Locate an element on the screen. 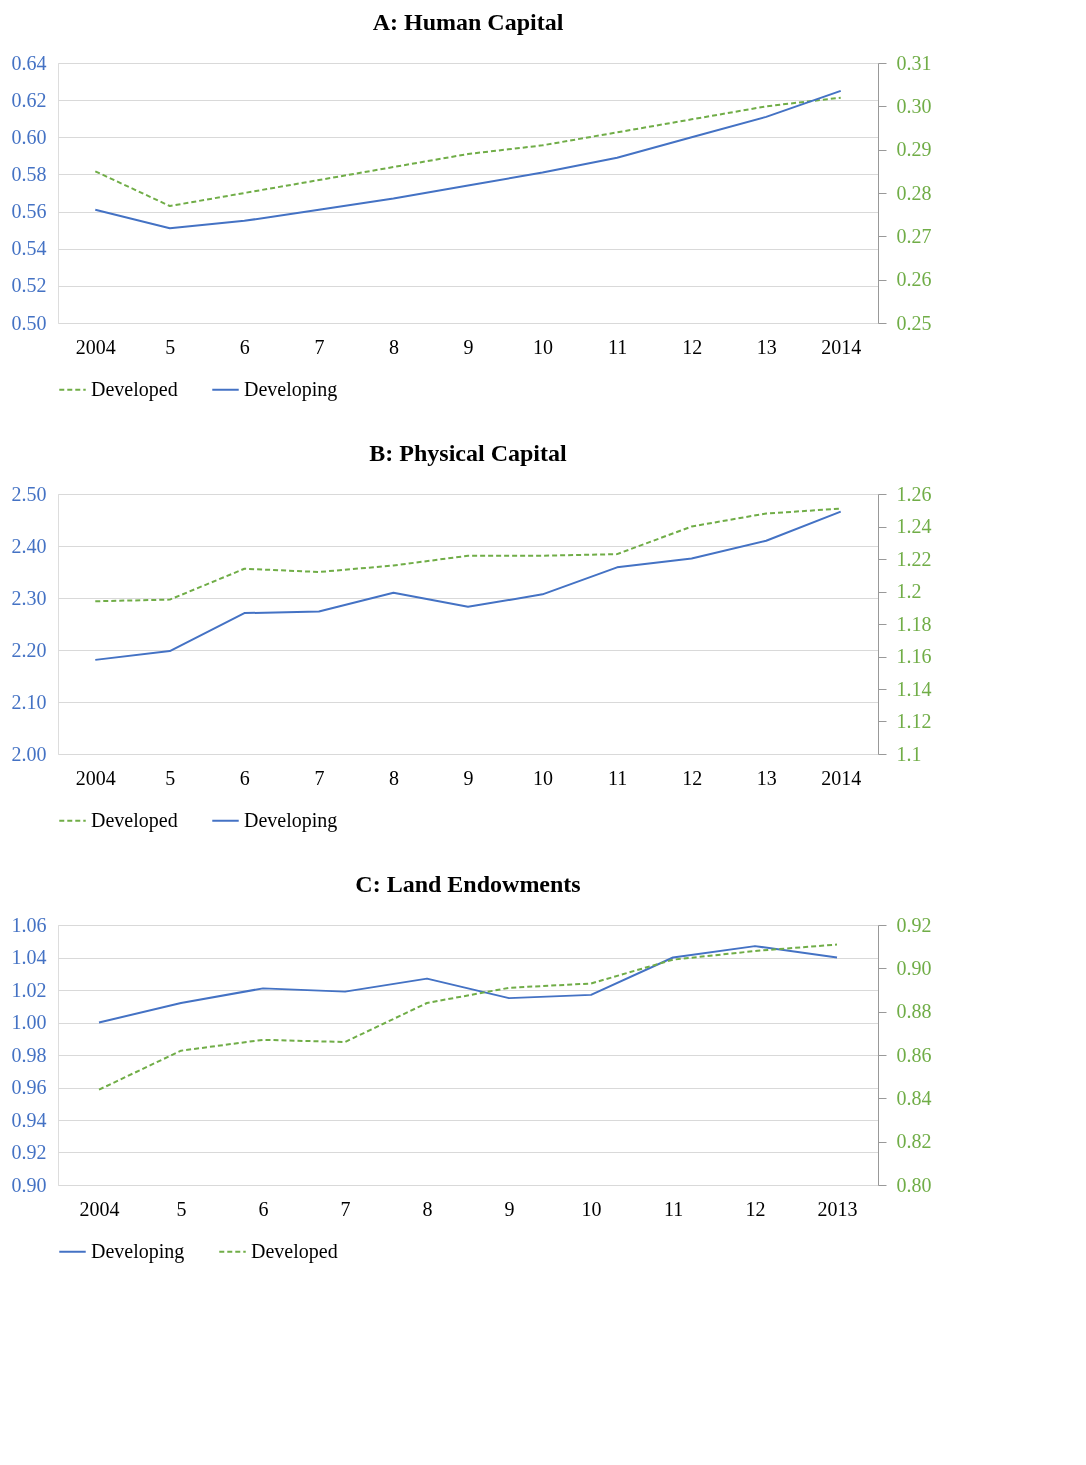 Image resolution: width=1086 pixels, height=1465 pixels. y-tick-label: 0.90 is located at coordinates (29, 1184).